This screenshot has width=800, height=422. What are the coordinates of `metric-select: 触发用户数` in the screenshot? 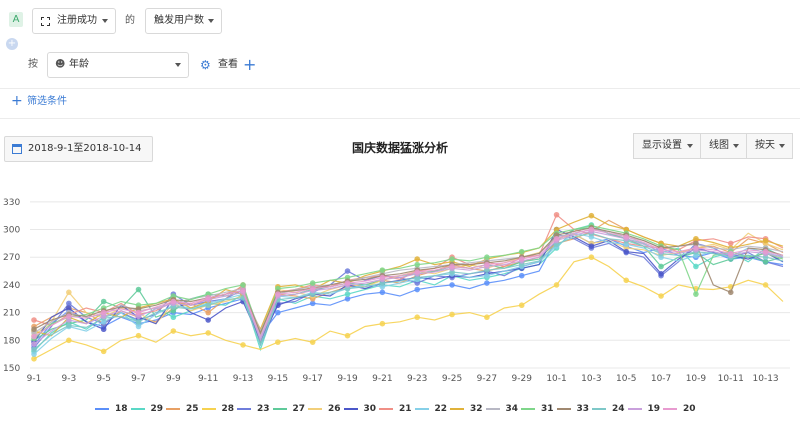 It's located at (183, 21).